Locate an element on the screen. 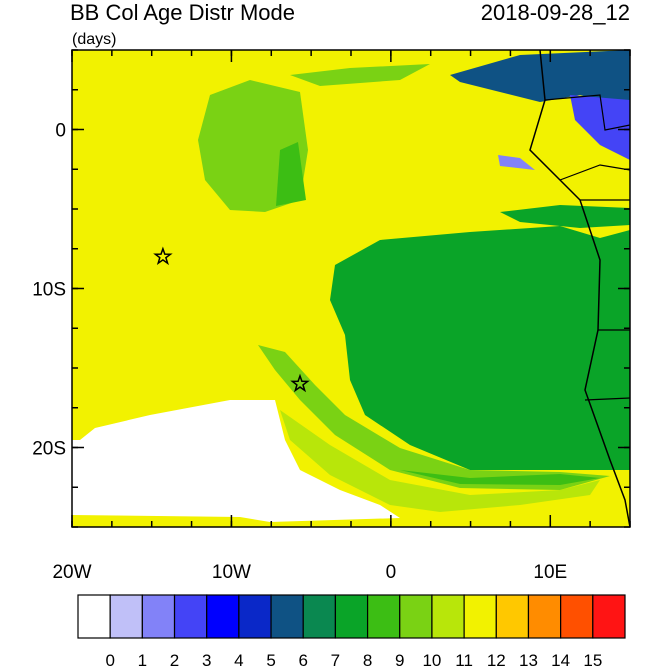 The width and height of the screenshot is (650, 672). colorbar: 0 1 2 3 4 5 6 7 8 9 10 11 12 13 14 15 is located at coordinates (351, 632).